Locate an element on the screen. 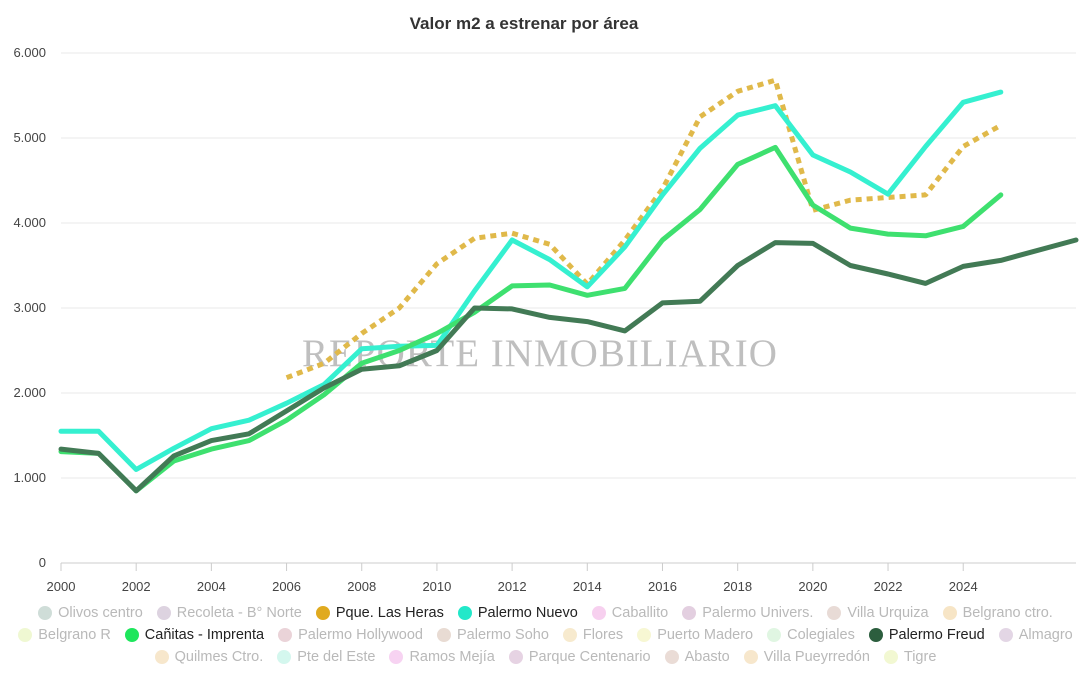 The height and width of the screenshot is (679, 1091). legend-item: Pte del Este is located at coordinates (326, 657).